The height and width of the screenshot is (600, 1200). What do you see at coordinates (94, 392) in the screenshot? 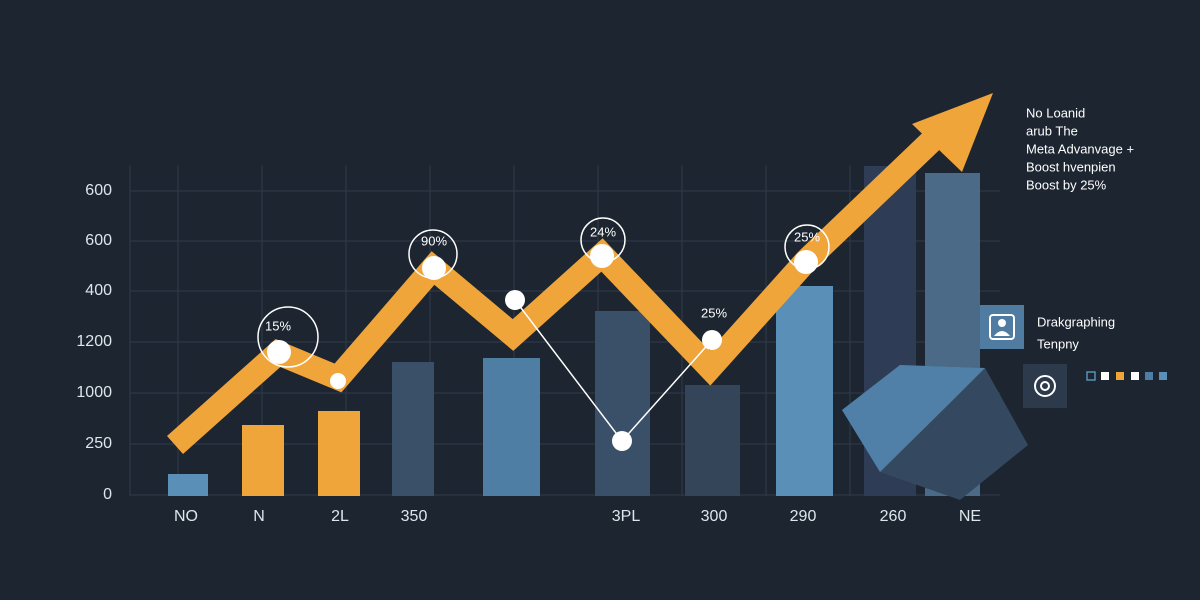
I see `y-tick-label: 1000` at bounding box center [94, 392].